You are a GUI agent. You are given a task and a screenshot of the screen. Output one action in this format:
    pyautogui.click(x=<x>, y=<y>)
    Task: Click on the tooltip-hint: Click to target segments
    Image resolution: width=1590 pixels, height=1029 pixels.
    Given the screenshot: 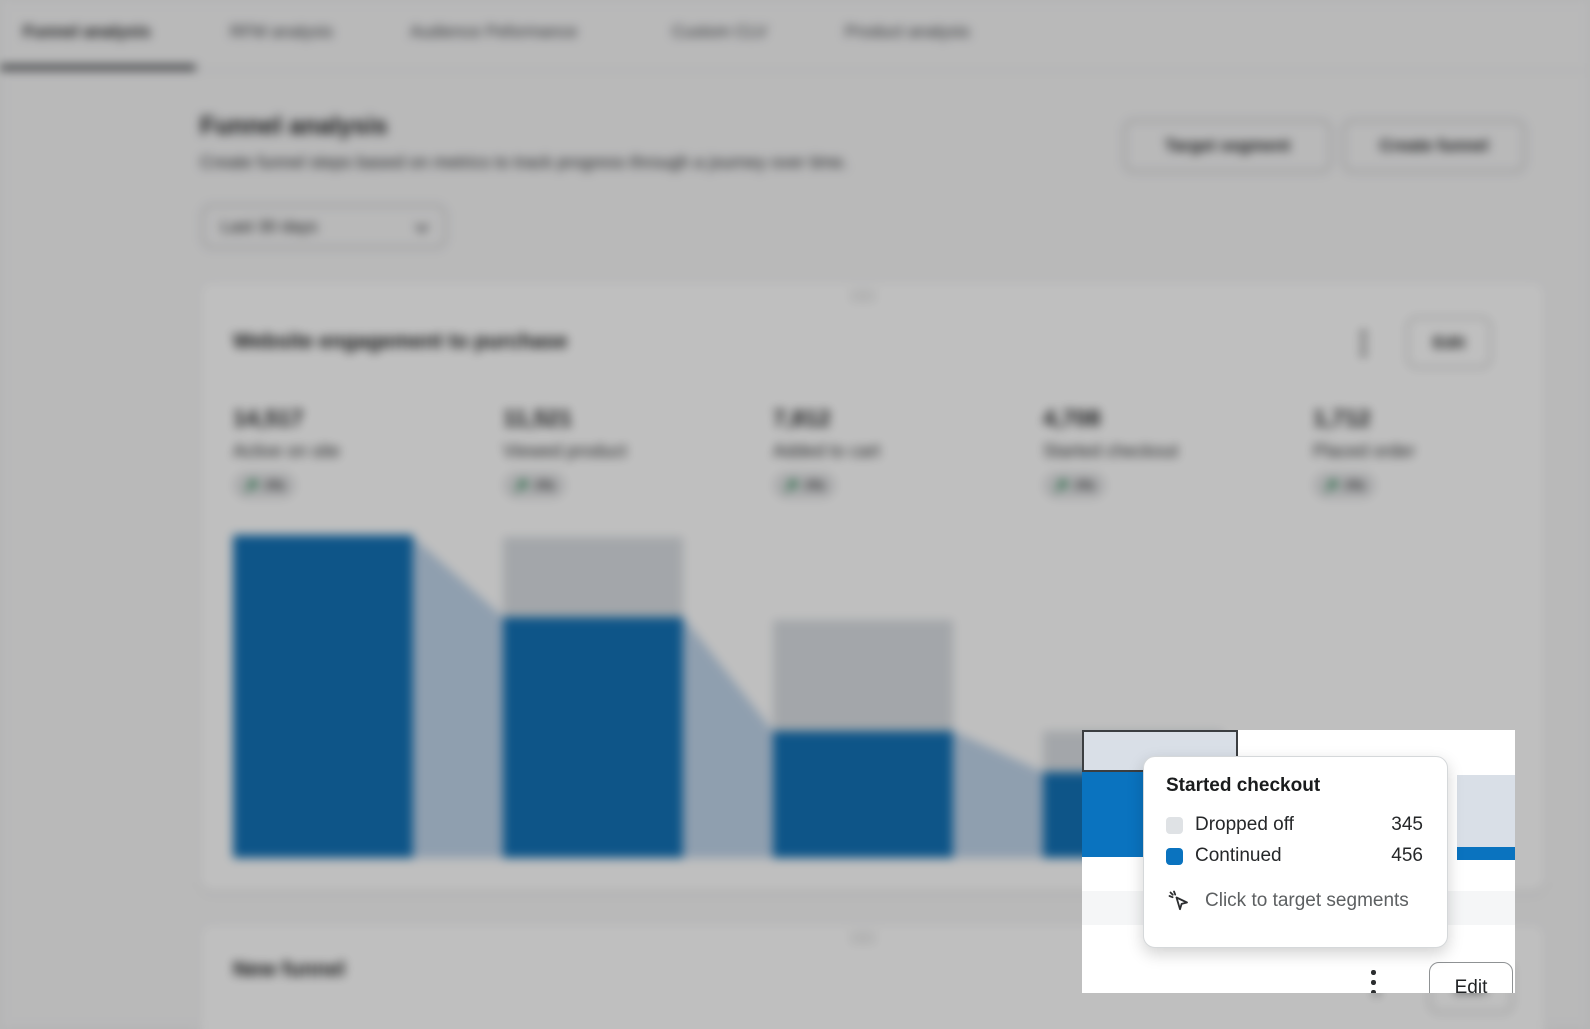 What is the action you would take?
    pyautogui.click(x=1294, y=901)
    